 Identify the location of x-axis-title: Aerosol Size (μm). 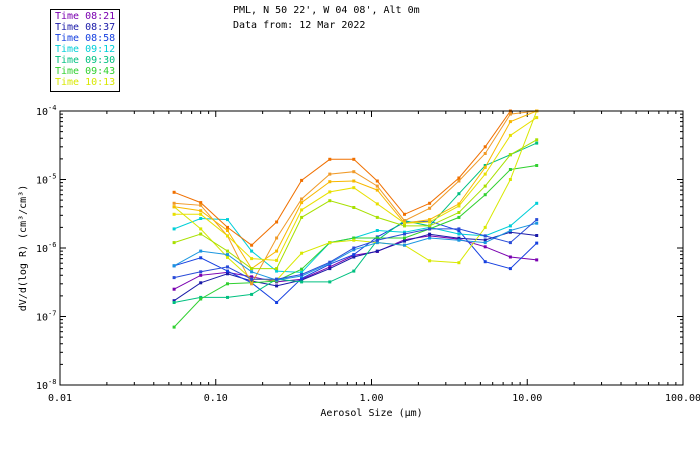
(371, 413).